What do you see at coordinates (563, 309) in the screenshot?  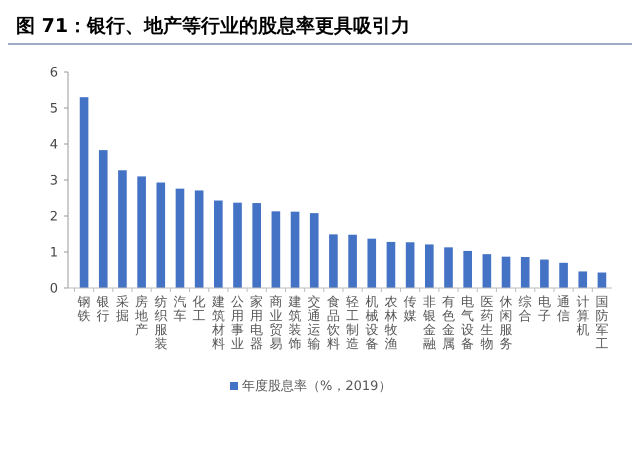 I see `x-tick-label: 通信` at bounding box center [563, 309].